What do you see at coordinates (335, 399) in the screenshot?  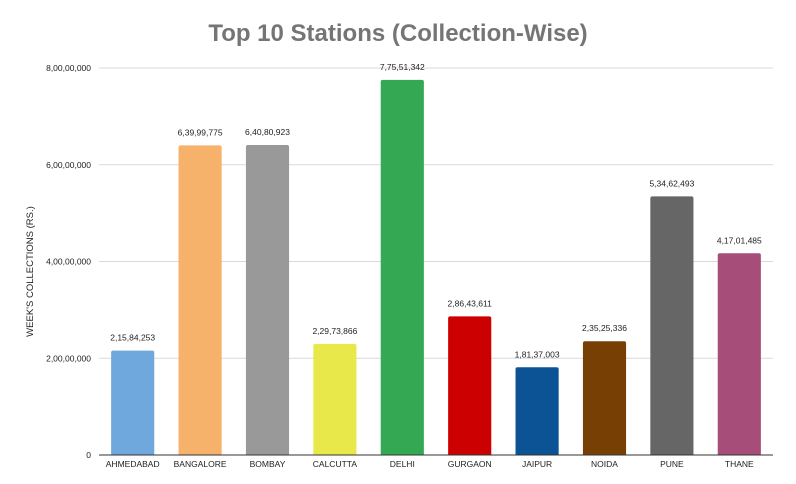 I see `bar-calcutta` at bounding box center [335, 399].